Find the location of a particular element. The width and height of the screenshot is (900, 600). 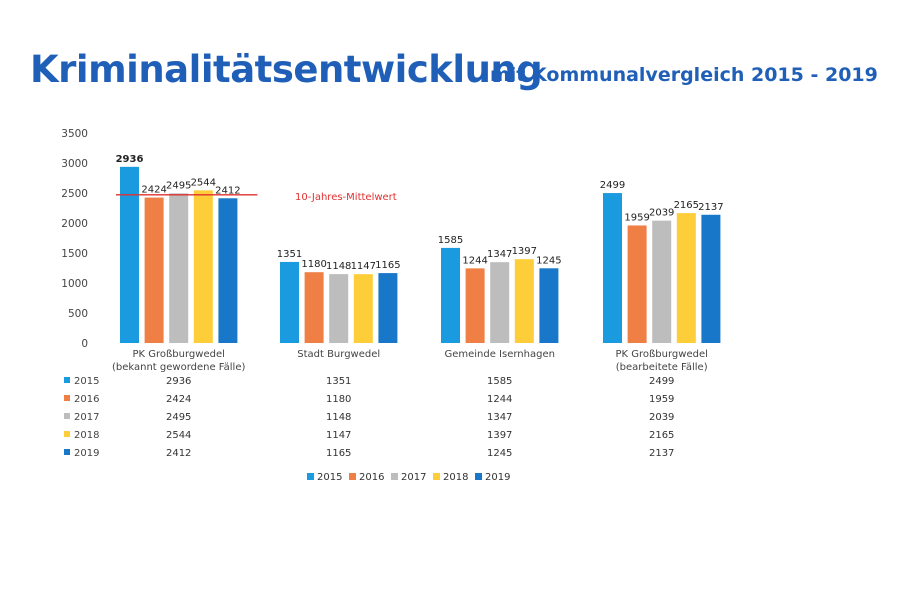

data-label: 2544 is located at coordinates (203, 182).